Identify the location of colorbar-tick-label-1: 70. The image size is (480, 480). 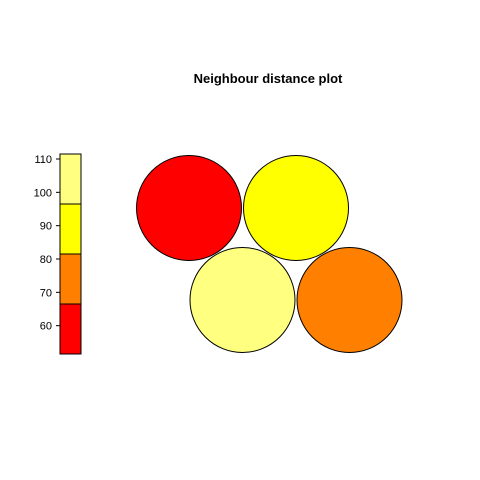
(46, 293).